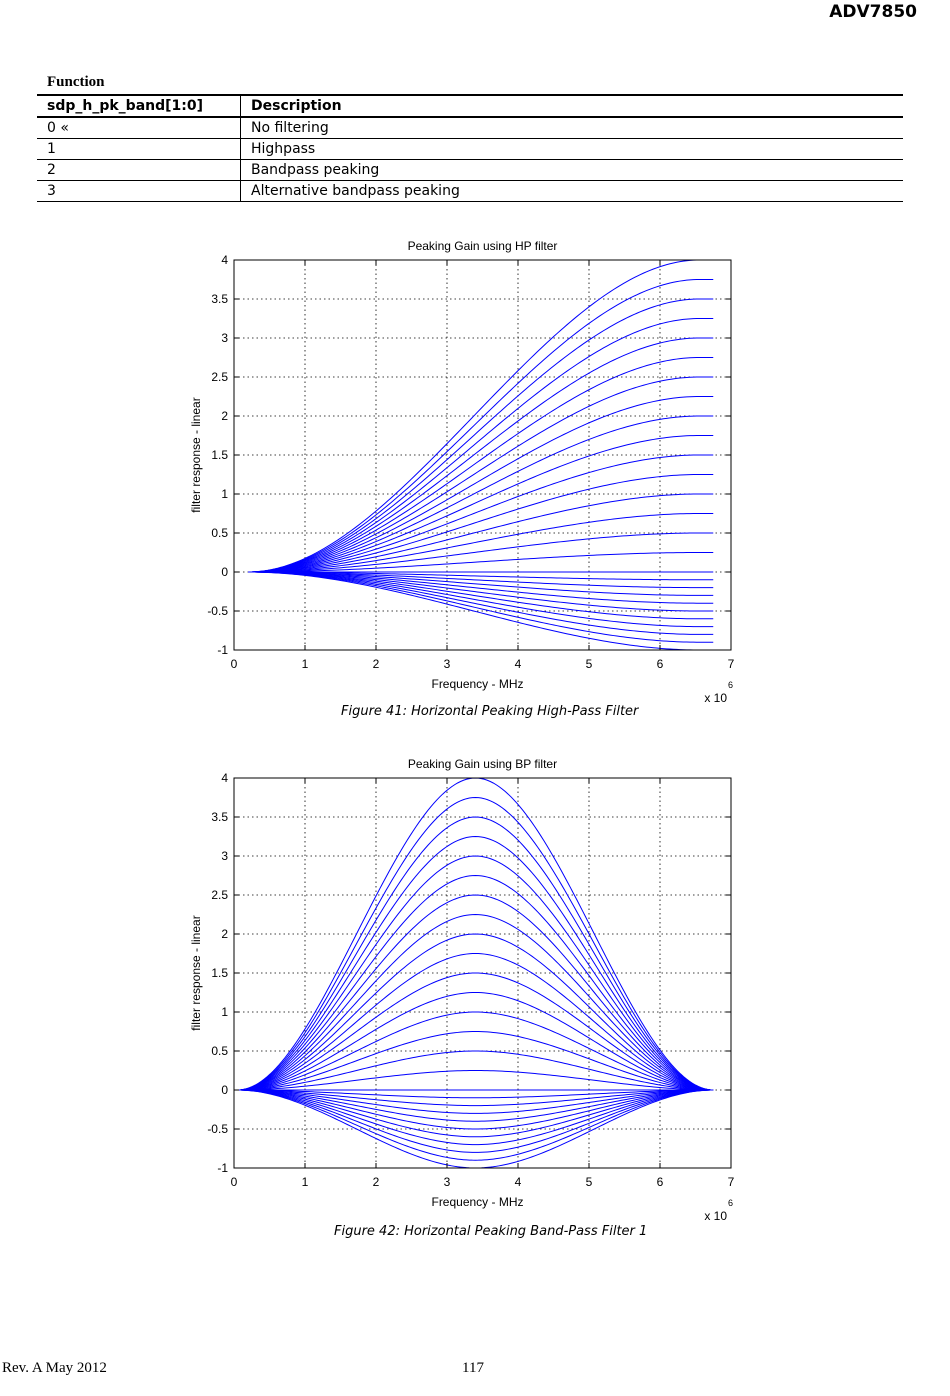 Image resolution: width=950 pixels, height=1396 pixels. I want to click on function-heading: Function, so click(76, 82).